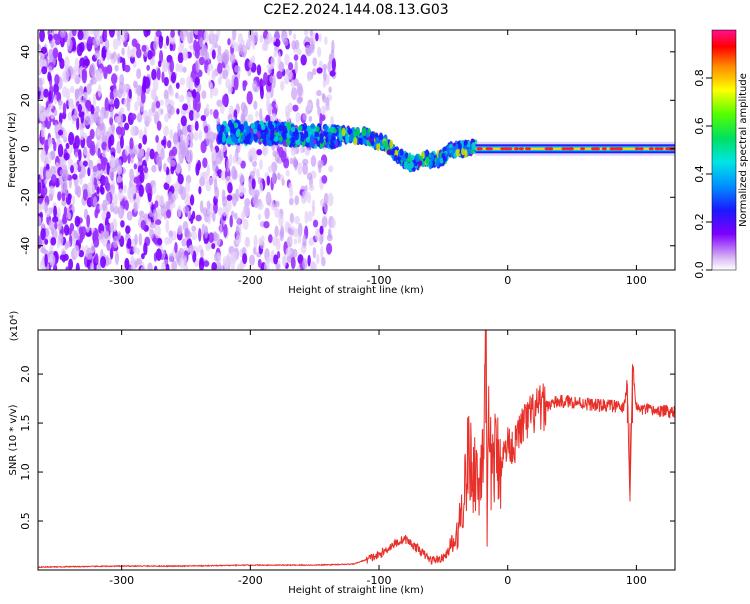  Describe the element at coordinates (575, 148) in the screenshot. I see `spectrogram-zero-line-inner` at that location.